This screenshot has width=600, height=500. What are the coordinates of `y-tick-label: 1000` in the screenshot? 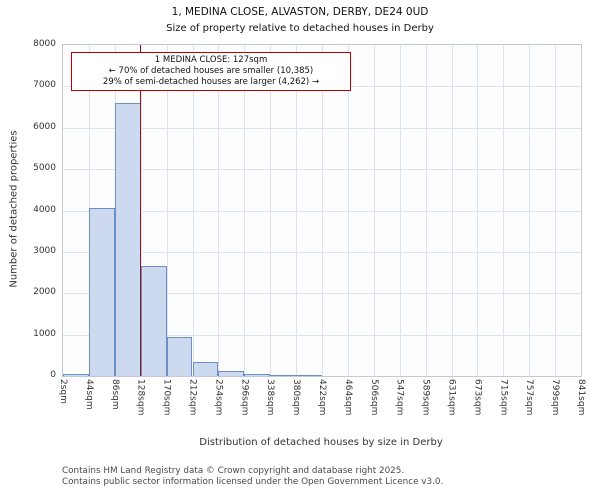 It's located at (44, 333).